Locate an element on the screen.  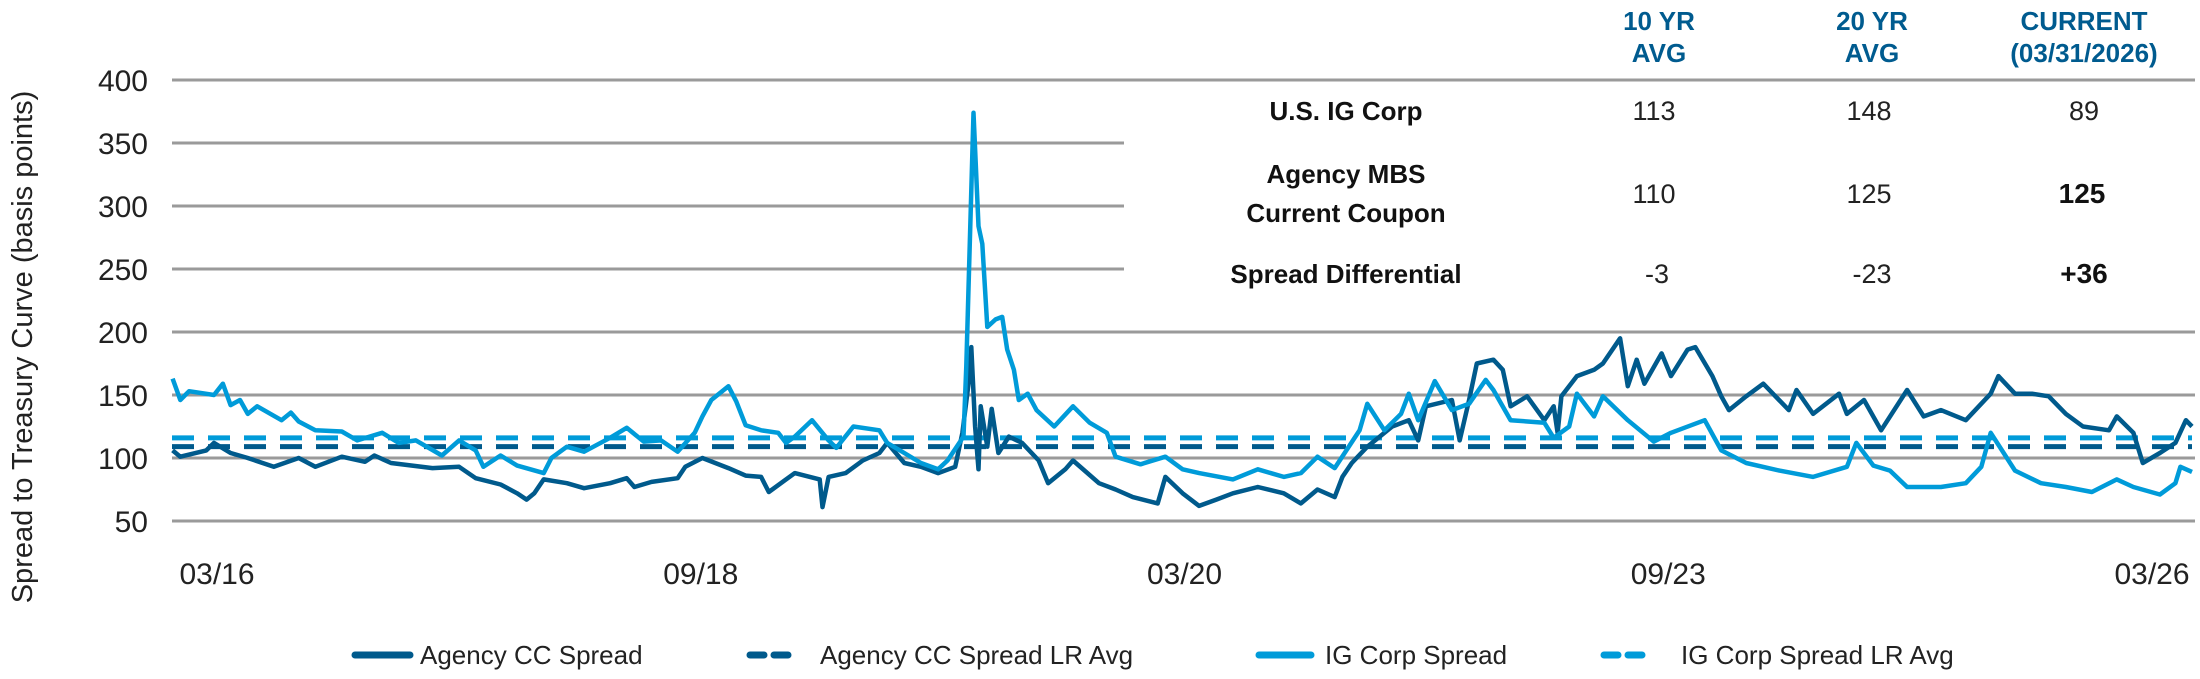
y-tick-label: 250 is located at coordinates (123, 270).